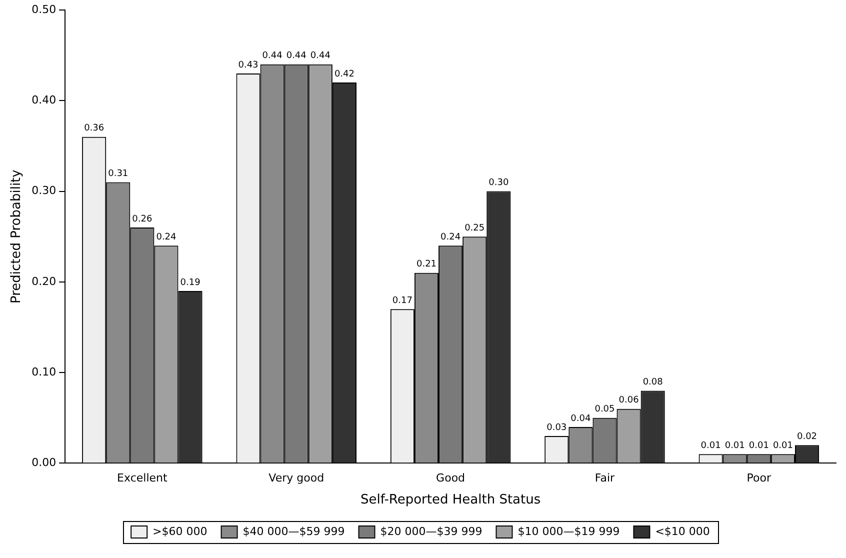  Describe the element at coordinates (629, 401) in the screenshot. I see `data-label: 0.06` at that location.